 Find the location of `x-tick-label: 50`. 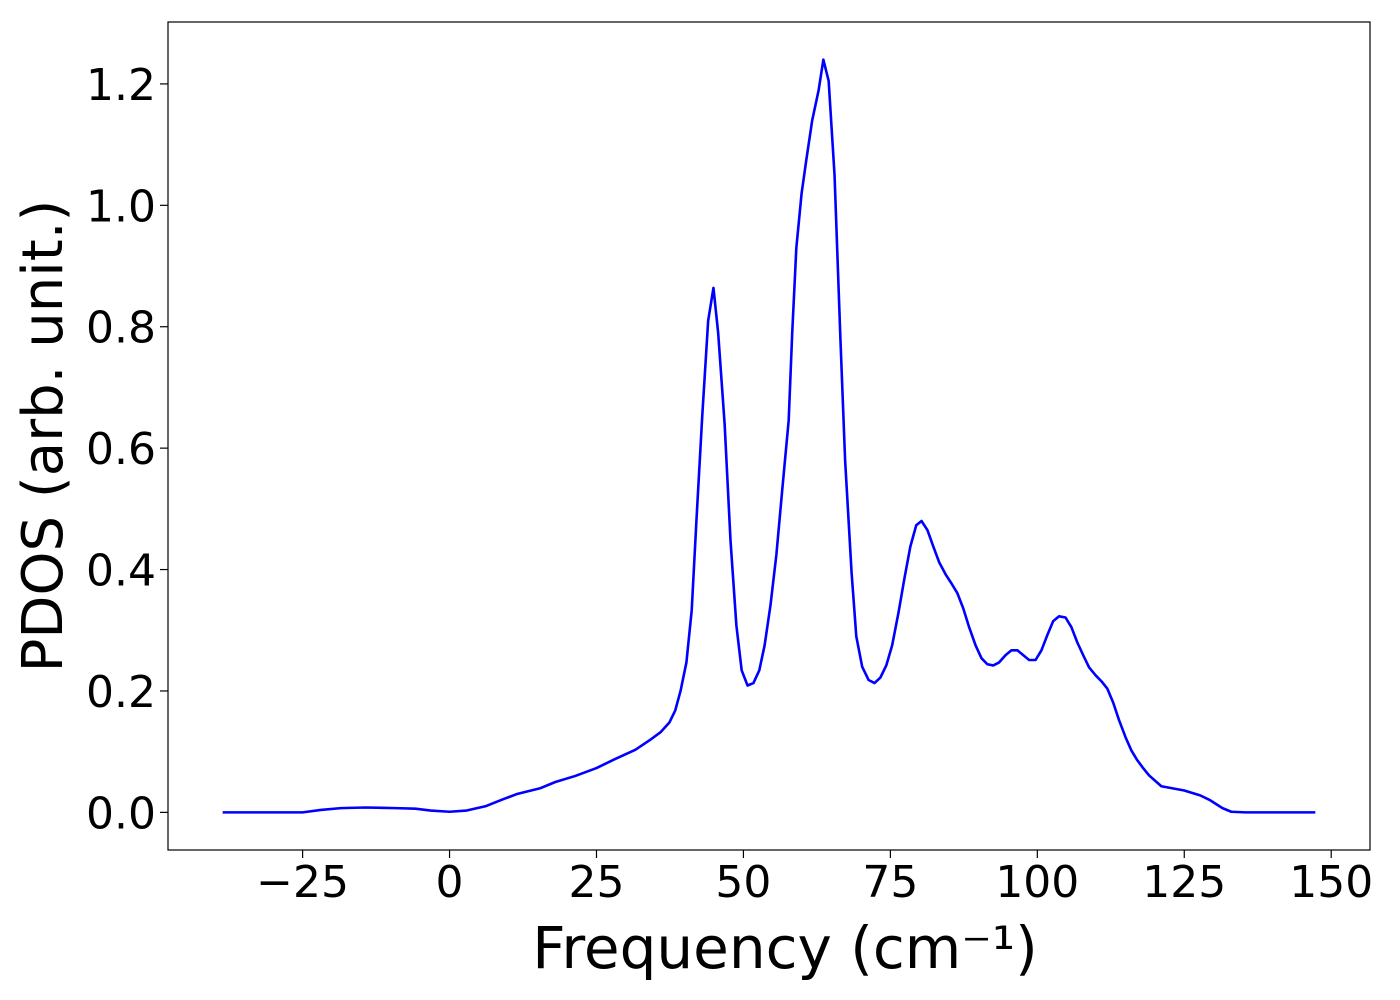

x-tick-label: 50 is located at coordinates (743, 882).